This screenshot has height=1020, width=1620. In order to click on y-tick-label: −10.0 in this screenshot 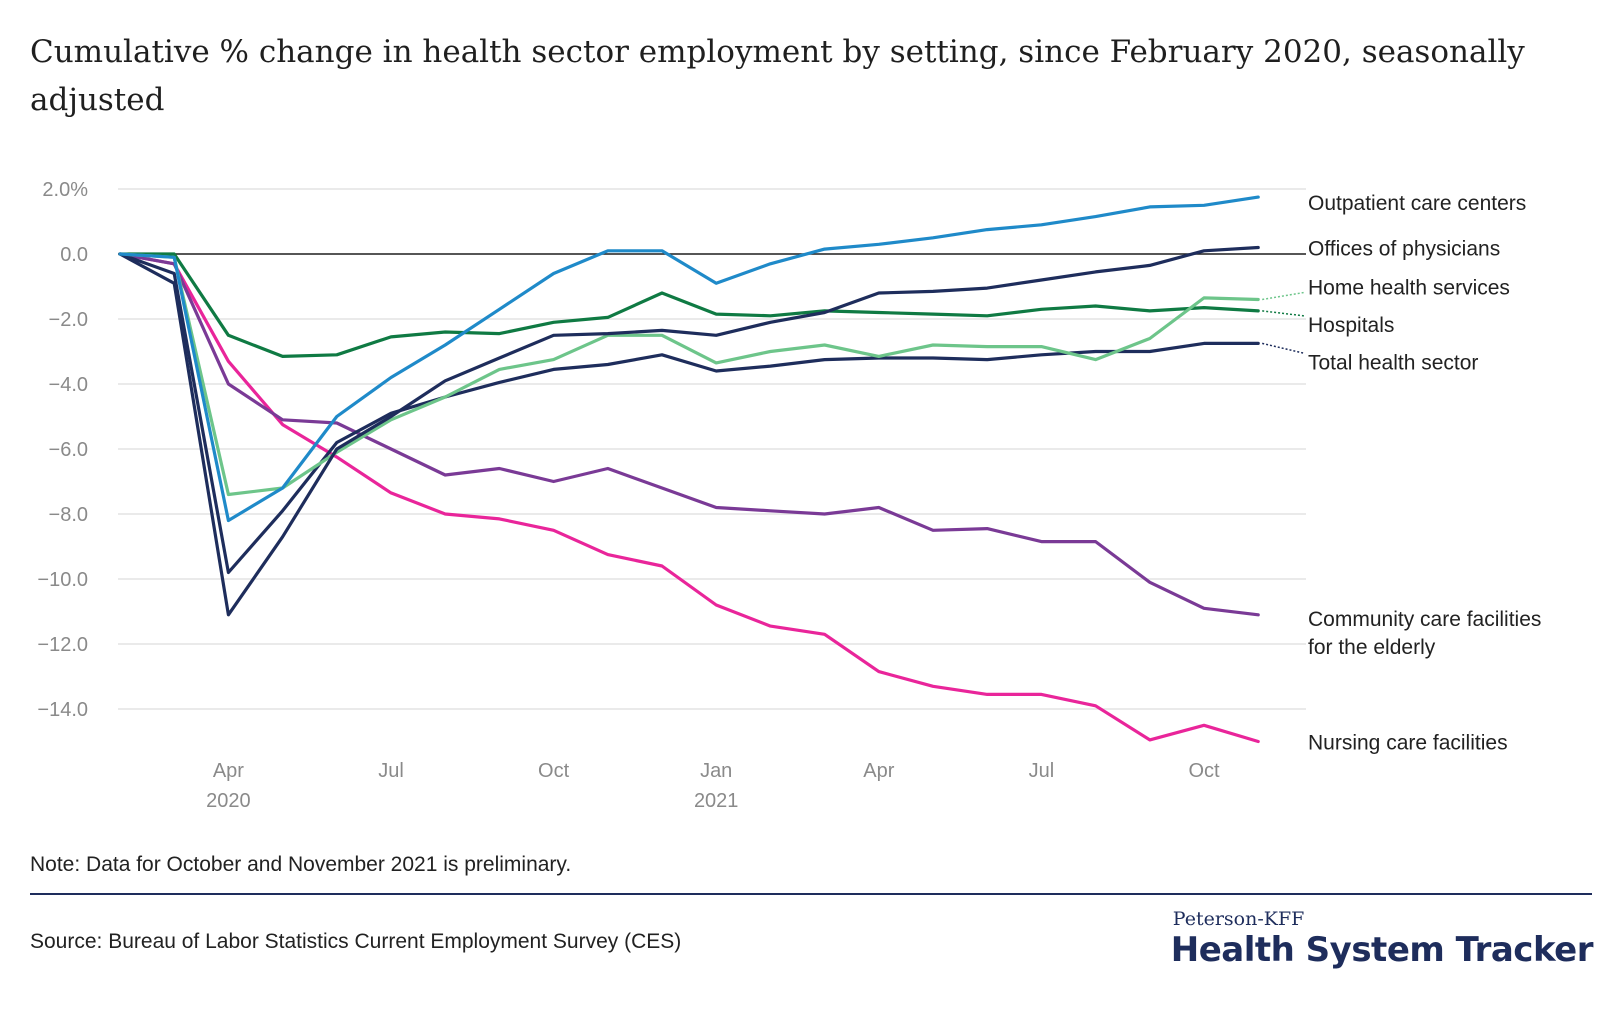, I will do `click(62, 580)`.